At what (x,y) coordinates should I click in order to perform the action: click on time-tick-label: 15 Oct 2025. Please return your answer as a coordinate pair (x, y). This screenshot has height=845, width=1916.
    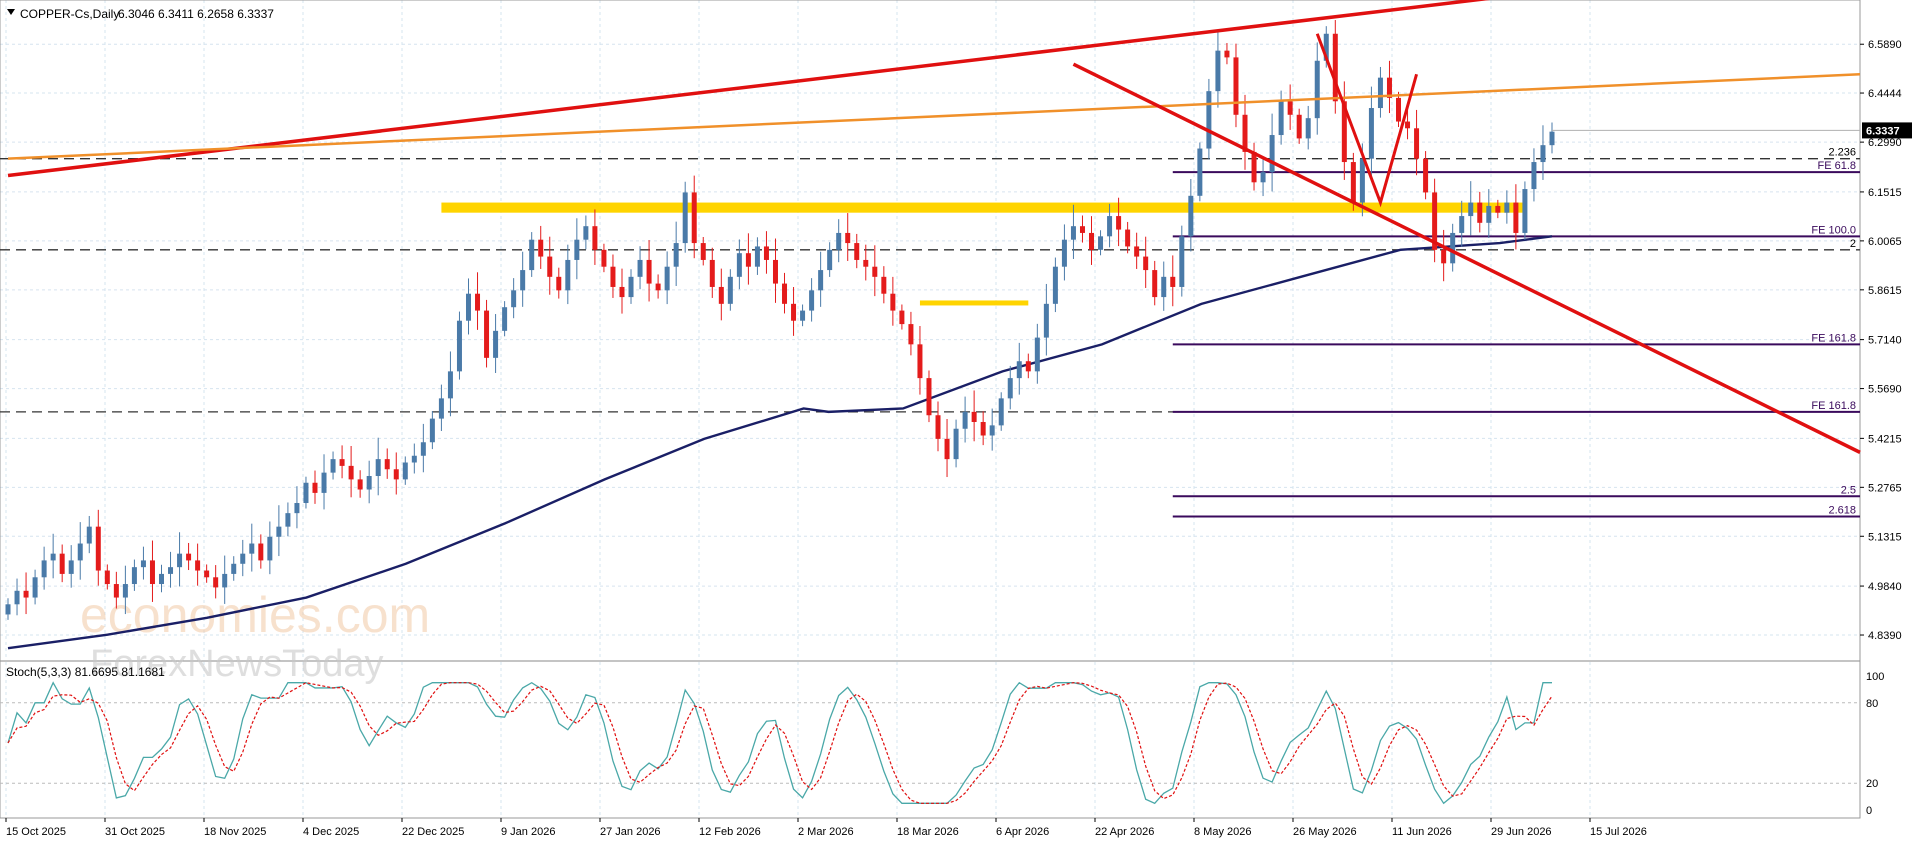
    Looking at the image, I should click on (36, 832).